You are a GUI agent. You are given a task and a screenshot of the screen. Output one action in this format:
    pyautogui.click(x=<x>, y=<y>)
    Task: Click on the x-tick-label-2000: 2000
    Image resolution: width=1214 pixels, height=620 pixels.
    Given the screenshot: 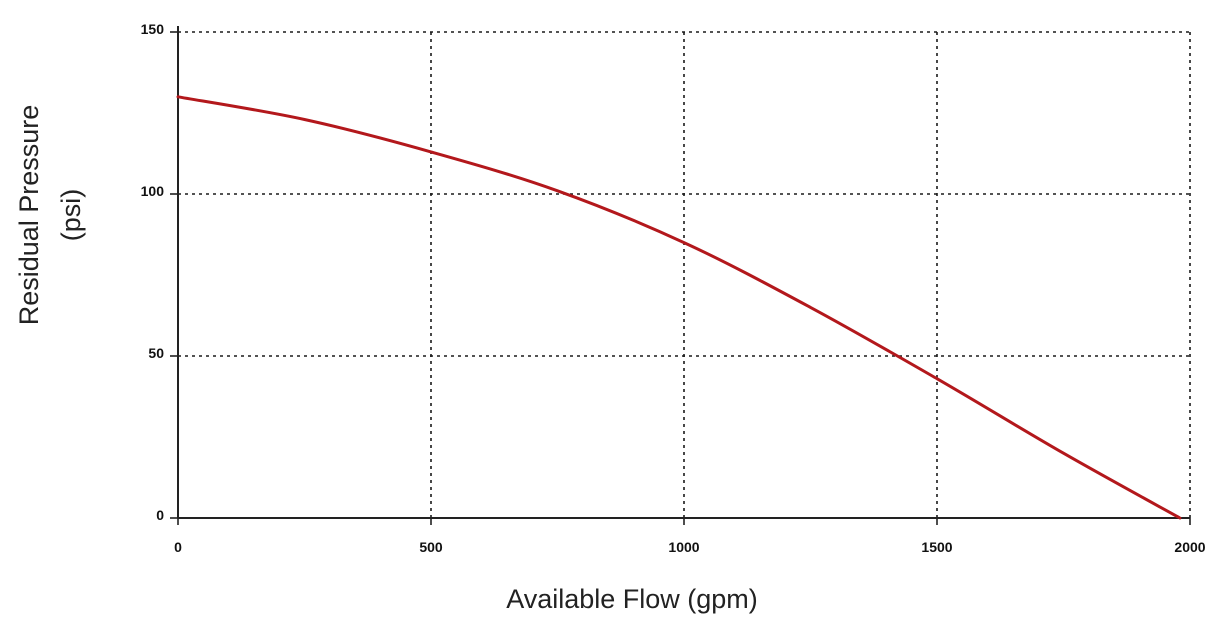 What is the action you would take?
    pyautogui.click(x=1189, y=547)
    